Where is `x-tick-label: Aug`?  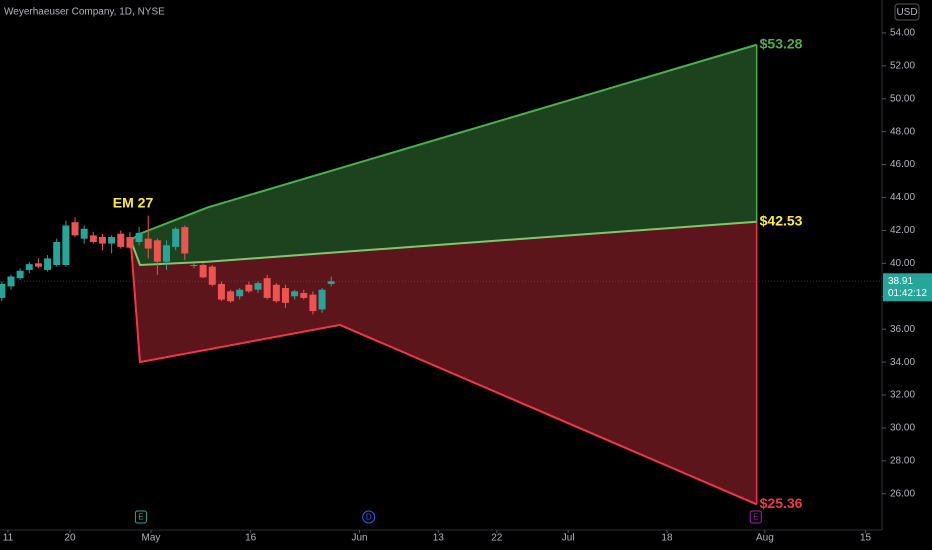
x-tick-label: Aug is located at coordinates (765, 538).